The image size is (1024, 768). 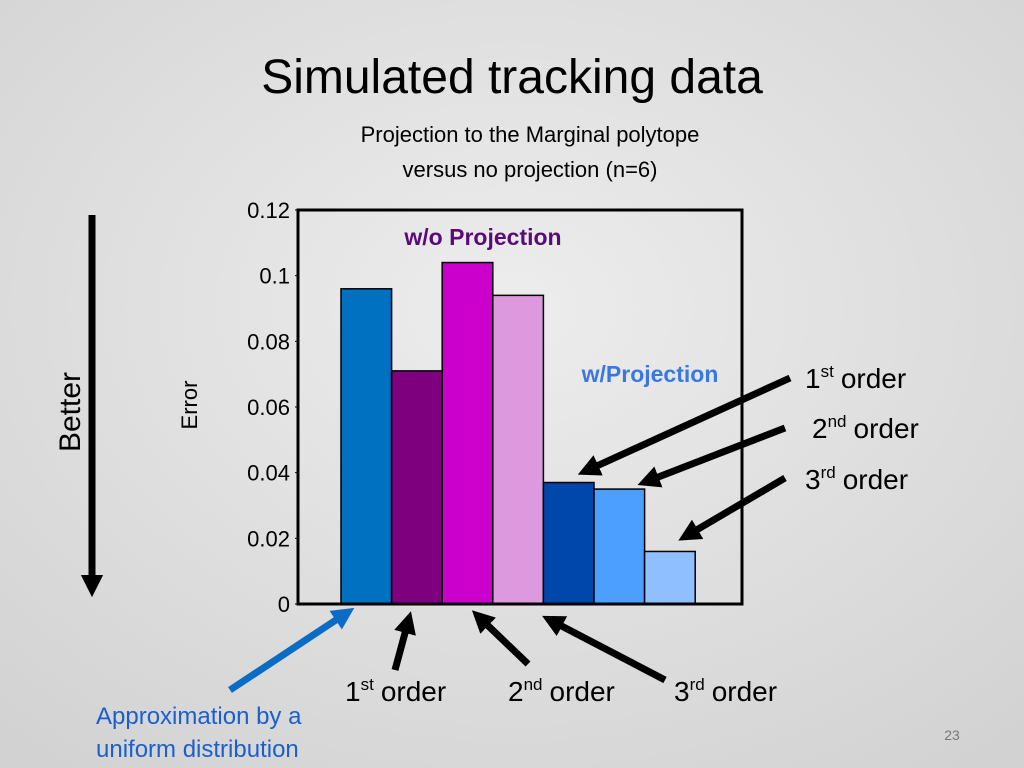 What do you see at coordinates (268, 538) in the screenshot?
I see `y-tick-label: 0.02` at bounding box center [268, 538].